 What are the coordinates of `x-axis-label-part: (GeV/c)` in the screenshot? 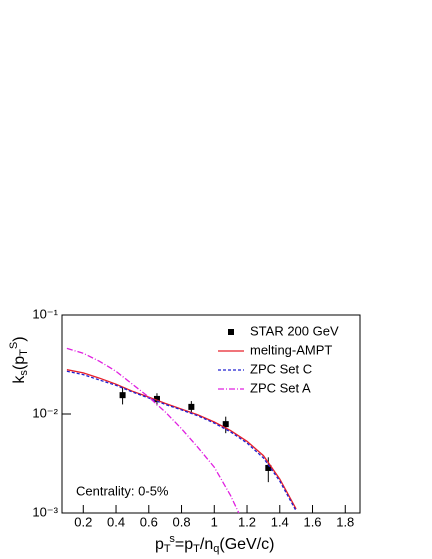 It's located at (246, 544).